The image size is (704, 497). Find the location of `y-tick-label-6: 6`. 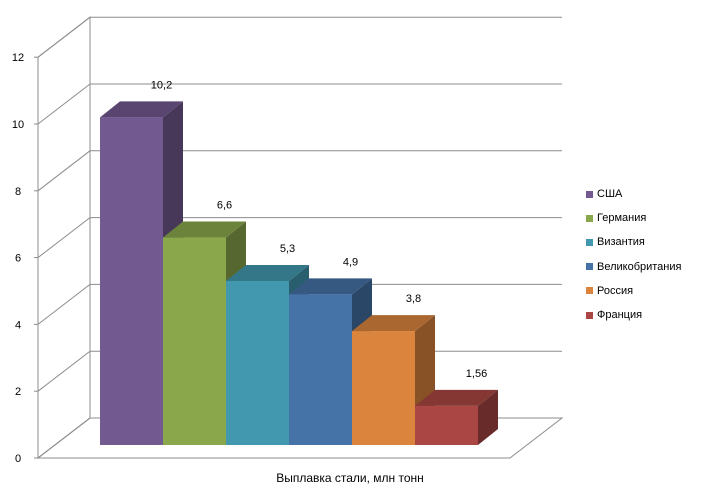

y-tick-label-6: 6 is located at coordinates (18, 259).